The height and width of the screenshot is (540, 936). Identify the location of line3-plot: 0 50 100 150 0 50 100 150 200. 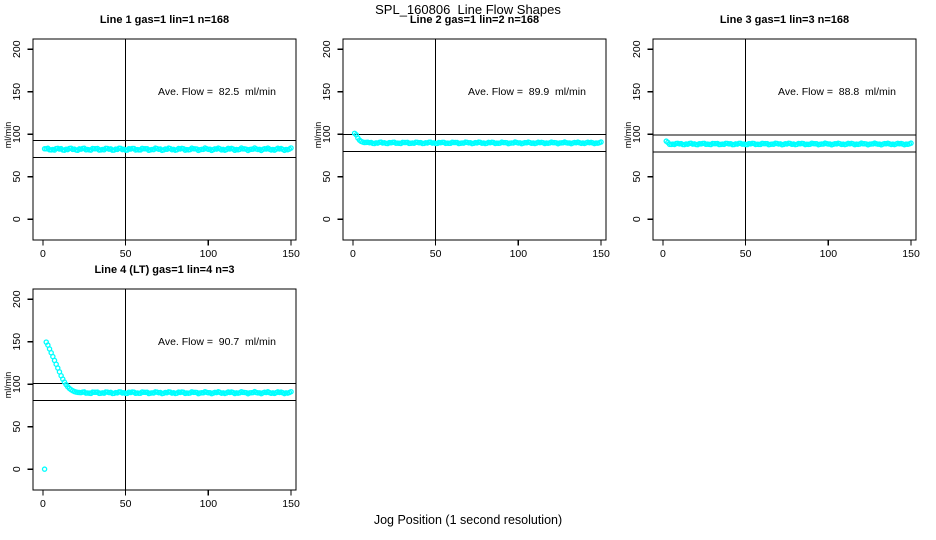
(775, 149).